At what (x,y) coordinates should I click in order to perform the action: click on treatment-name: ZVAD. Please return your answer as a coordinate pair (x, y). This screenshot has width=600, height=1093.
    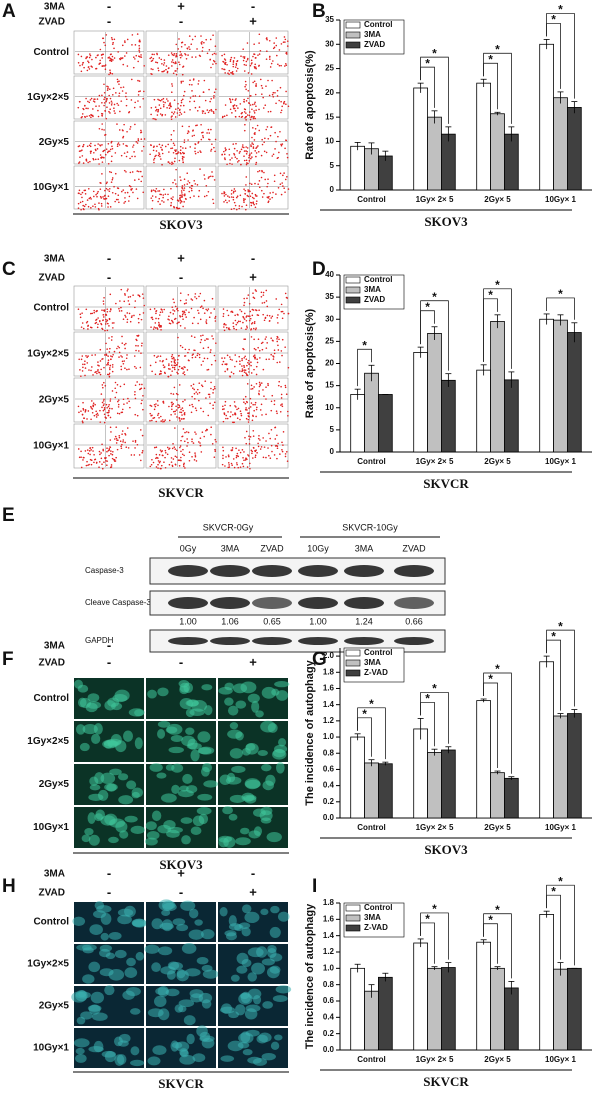
    Looking at the image, I should click on (52, 278).